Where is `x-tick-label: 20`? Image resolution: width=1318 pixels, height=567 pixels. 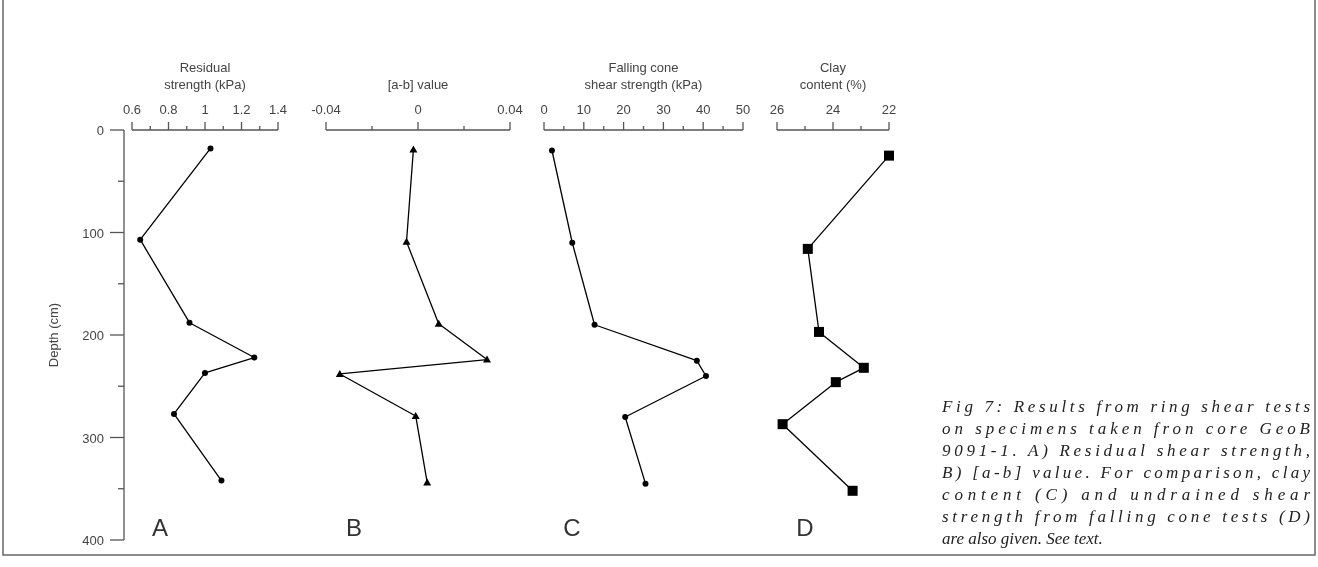
x-tick-label: 20 is located at coordinates (623, 109).